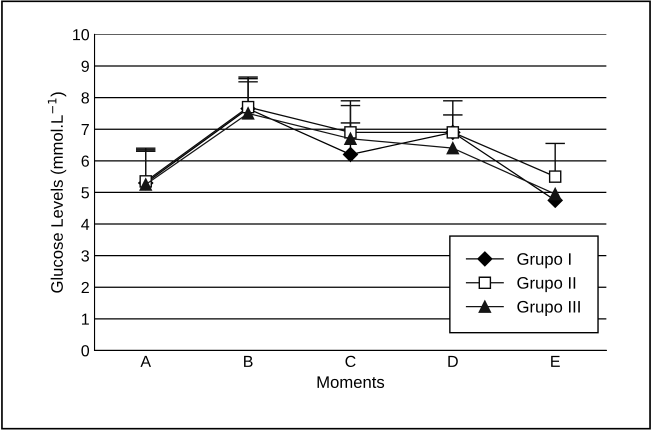 The image size is (652, 430). I want to click on y-tick-label: 0, so click(85, 350).